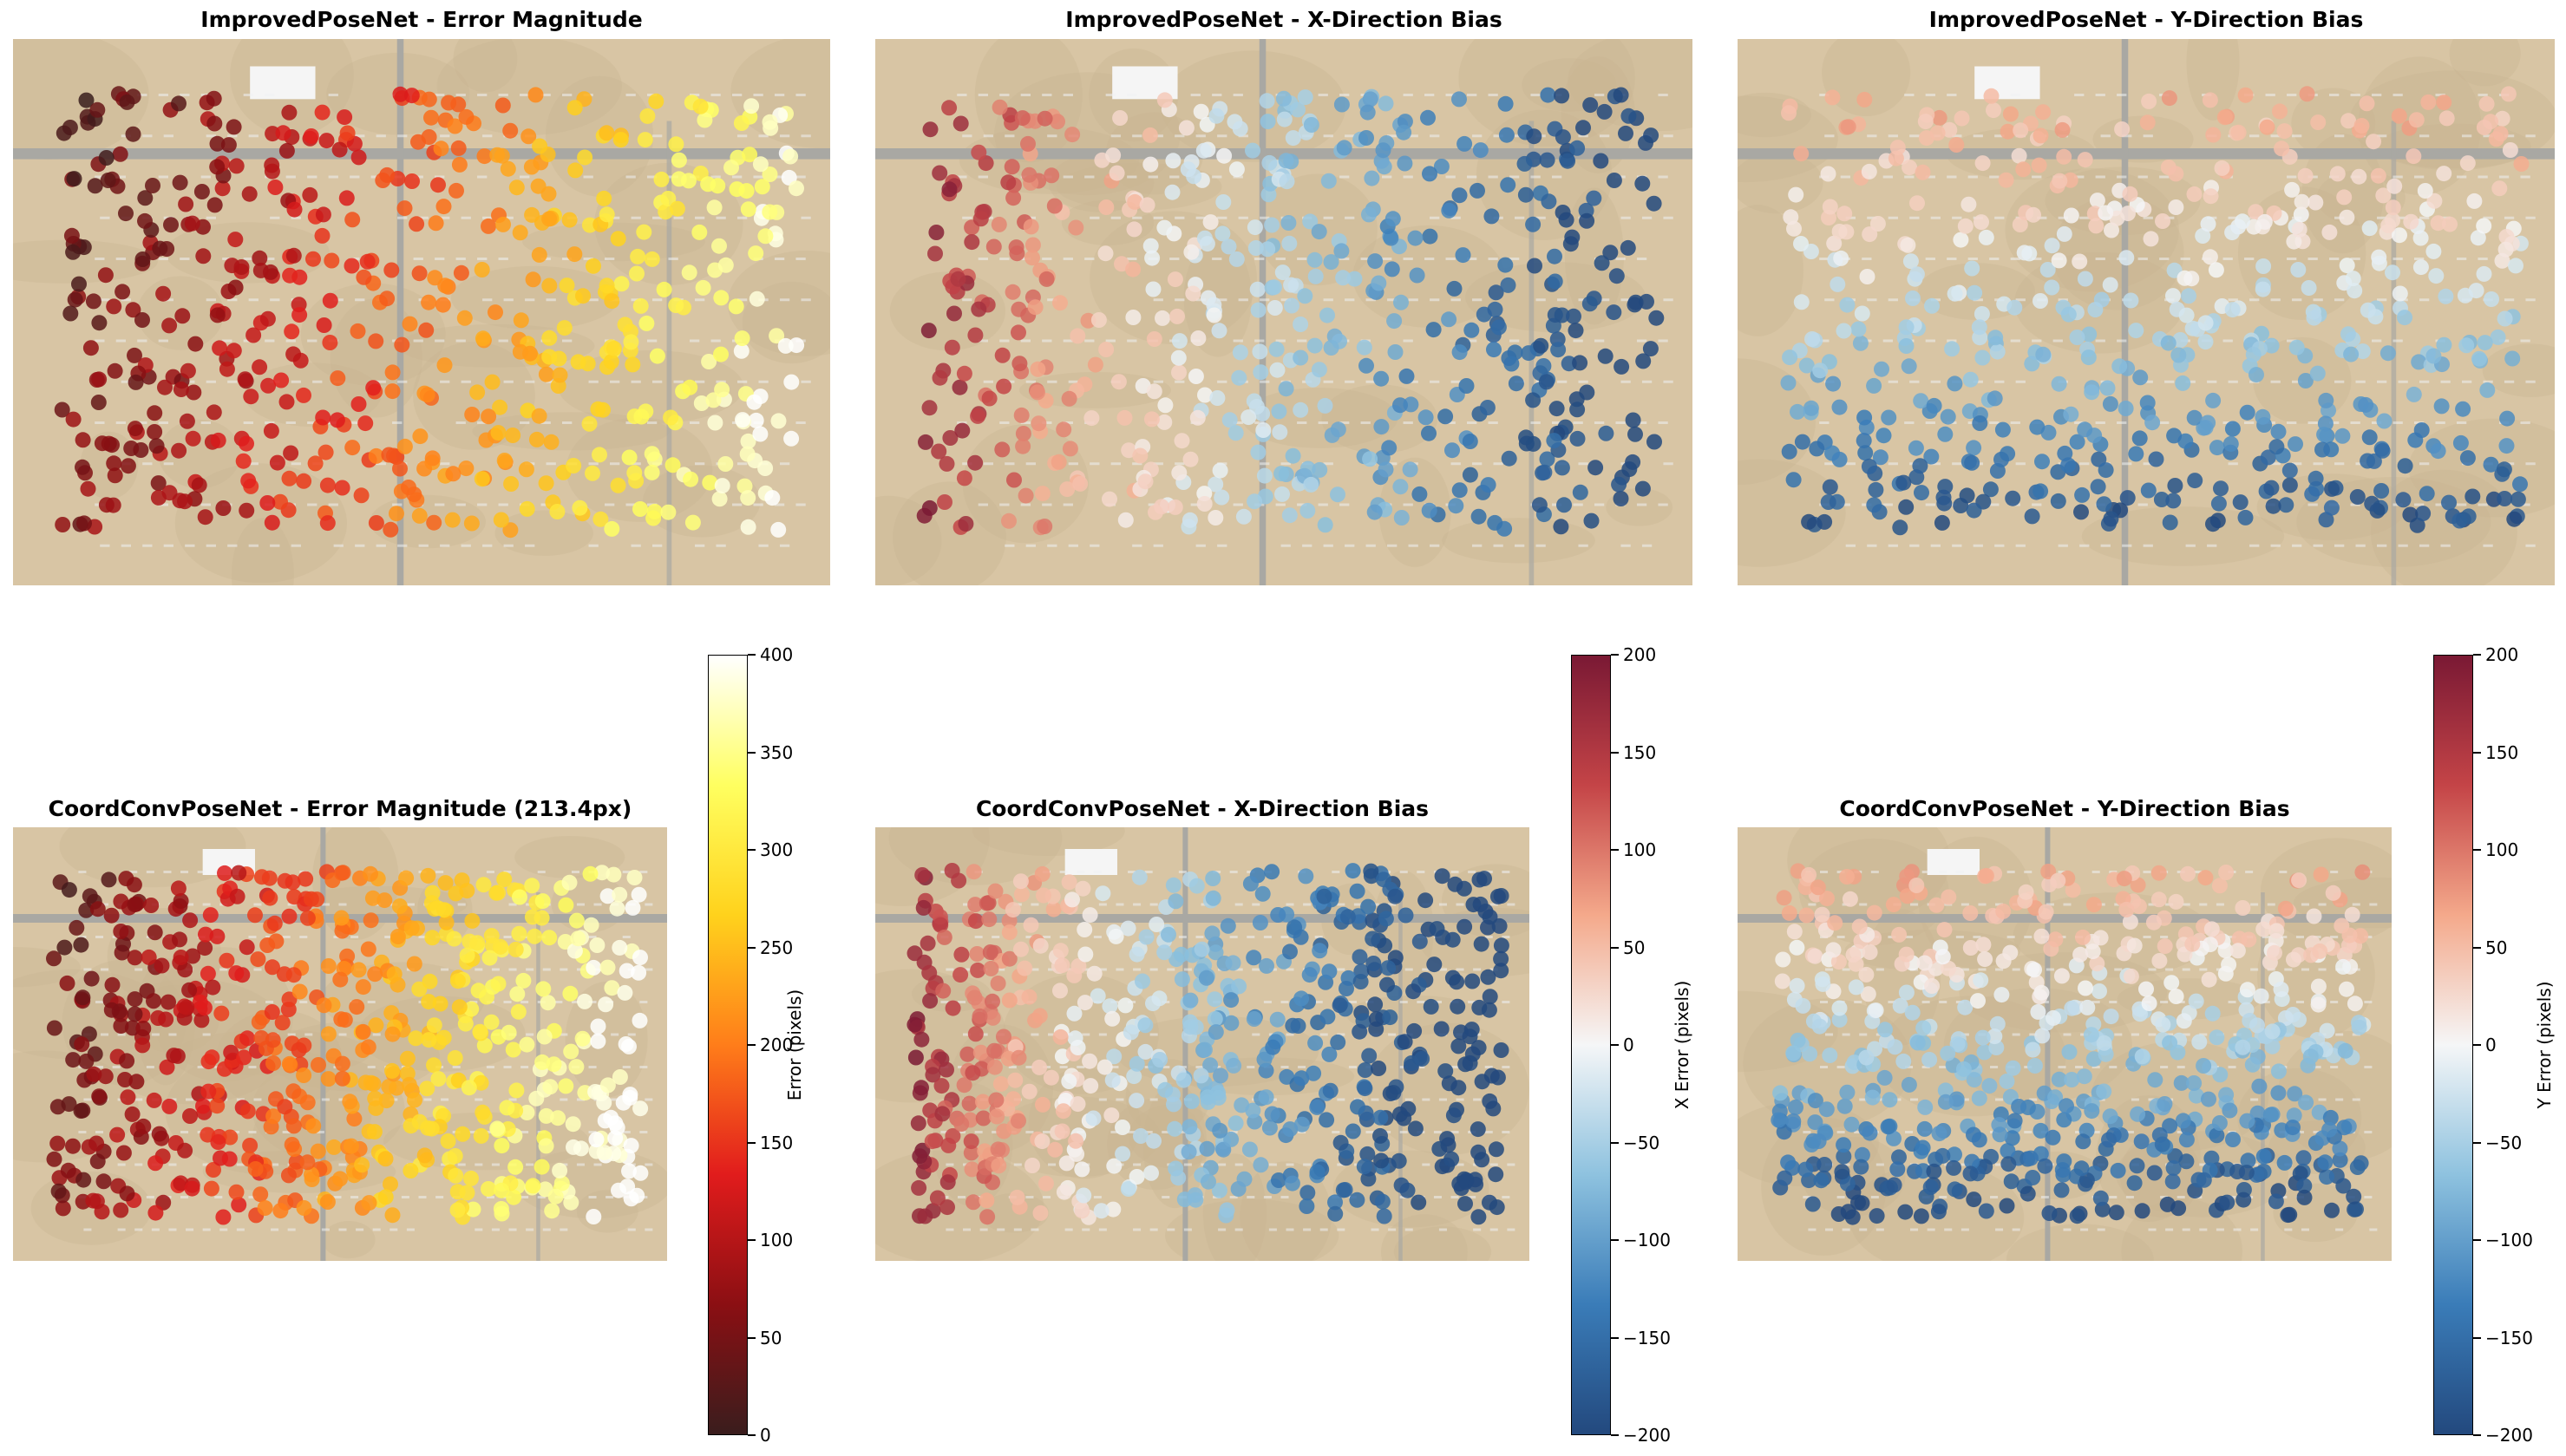 This screenshot has width=2566, height=1456. Describe the element at coordinates (1792, 513) in the screenshot. I see `terrain-patch` at that location.